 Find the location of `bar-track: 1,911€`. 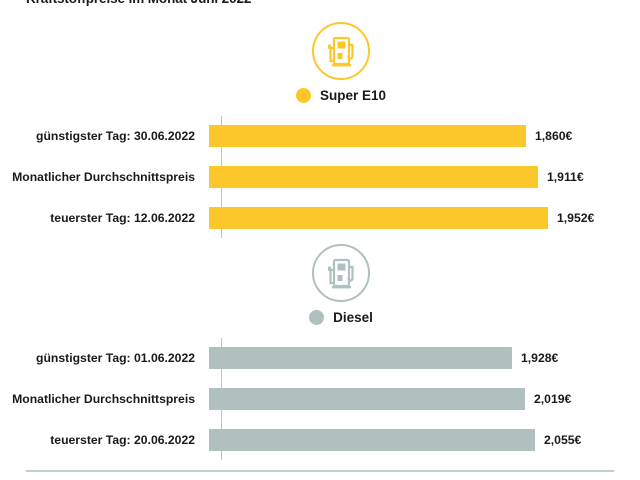

bar-track: 1,911€ is located at coordinates (424, 177).